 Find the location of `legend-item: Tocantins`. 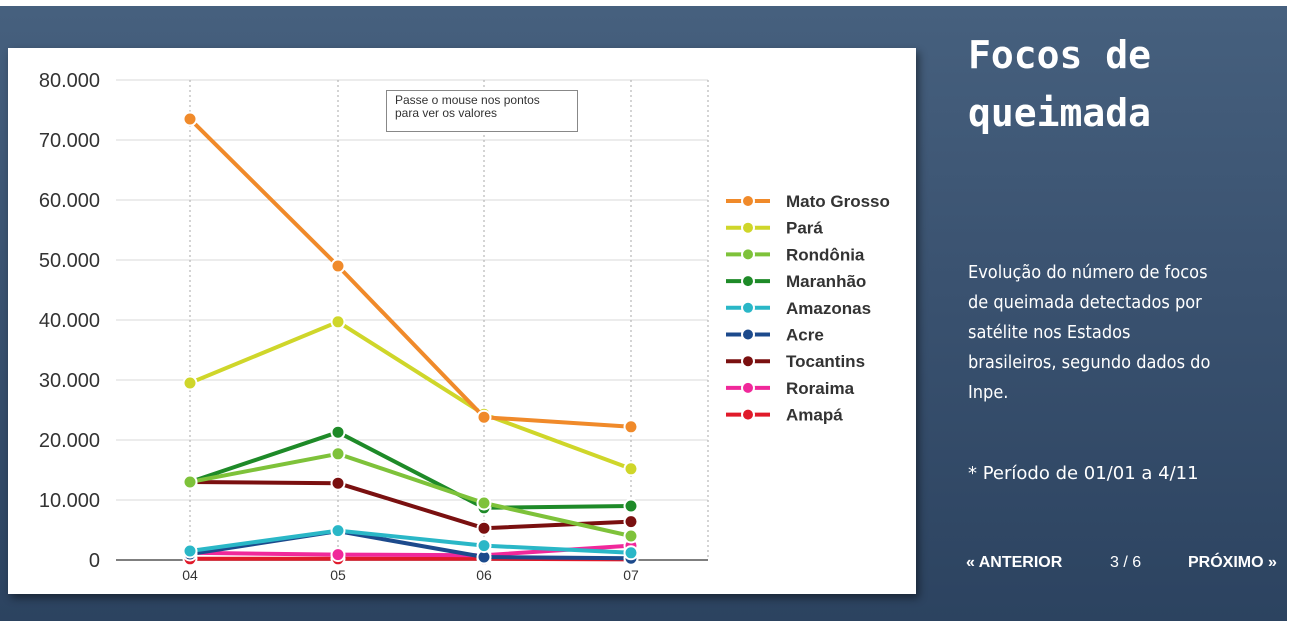

legend-item: Tocantins is located at coordinates (795, 361).